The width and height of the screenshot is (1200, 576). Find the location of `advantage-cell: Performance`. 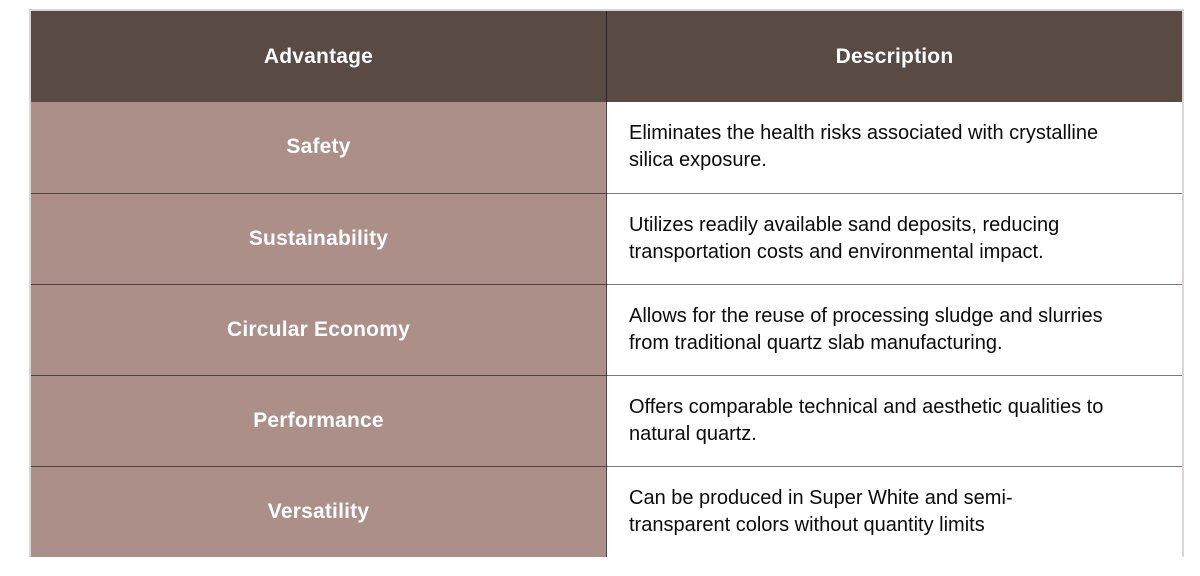

advantage-cell: Performance is located at coordinates (319, 421).